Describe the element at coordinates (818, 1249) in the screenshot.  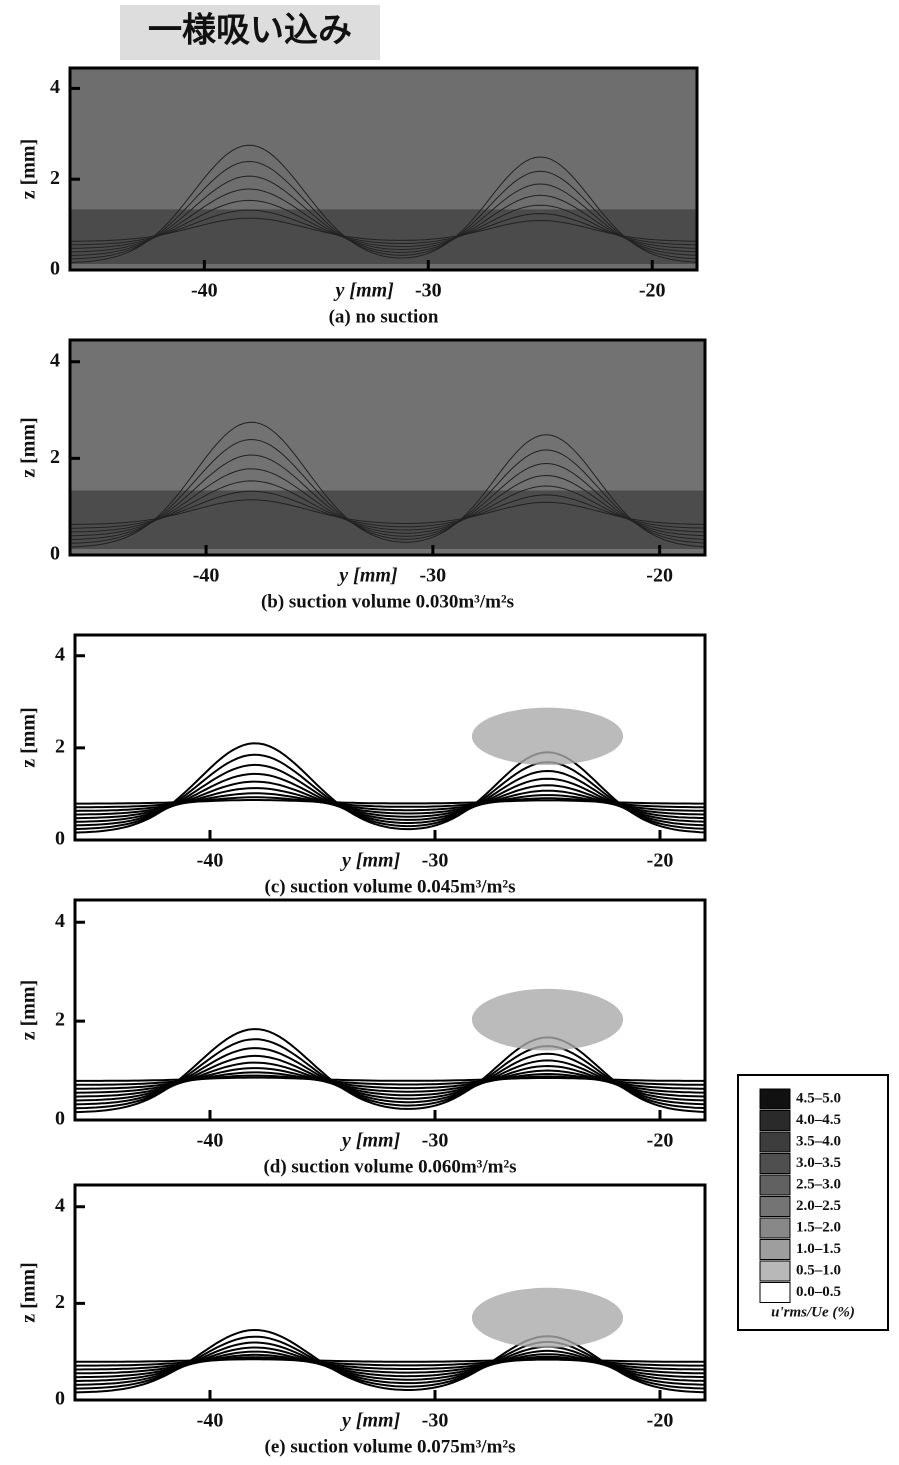
I see `legend-label: 1.0–1.5` at that location.